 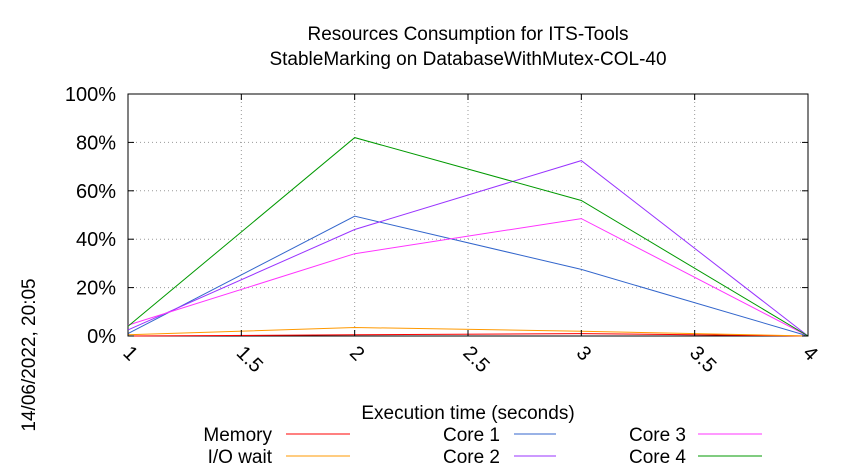 I want to click on y-tick-label: 20%, so click(x=96, y=289).